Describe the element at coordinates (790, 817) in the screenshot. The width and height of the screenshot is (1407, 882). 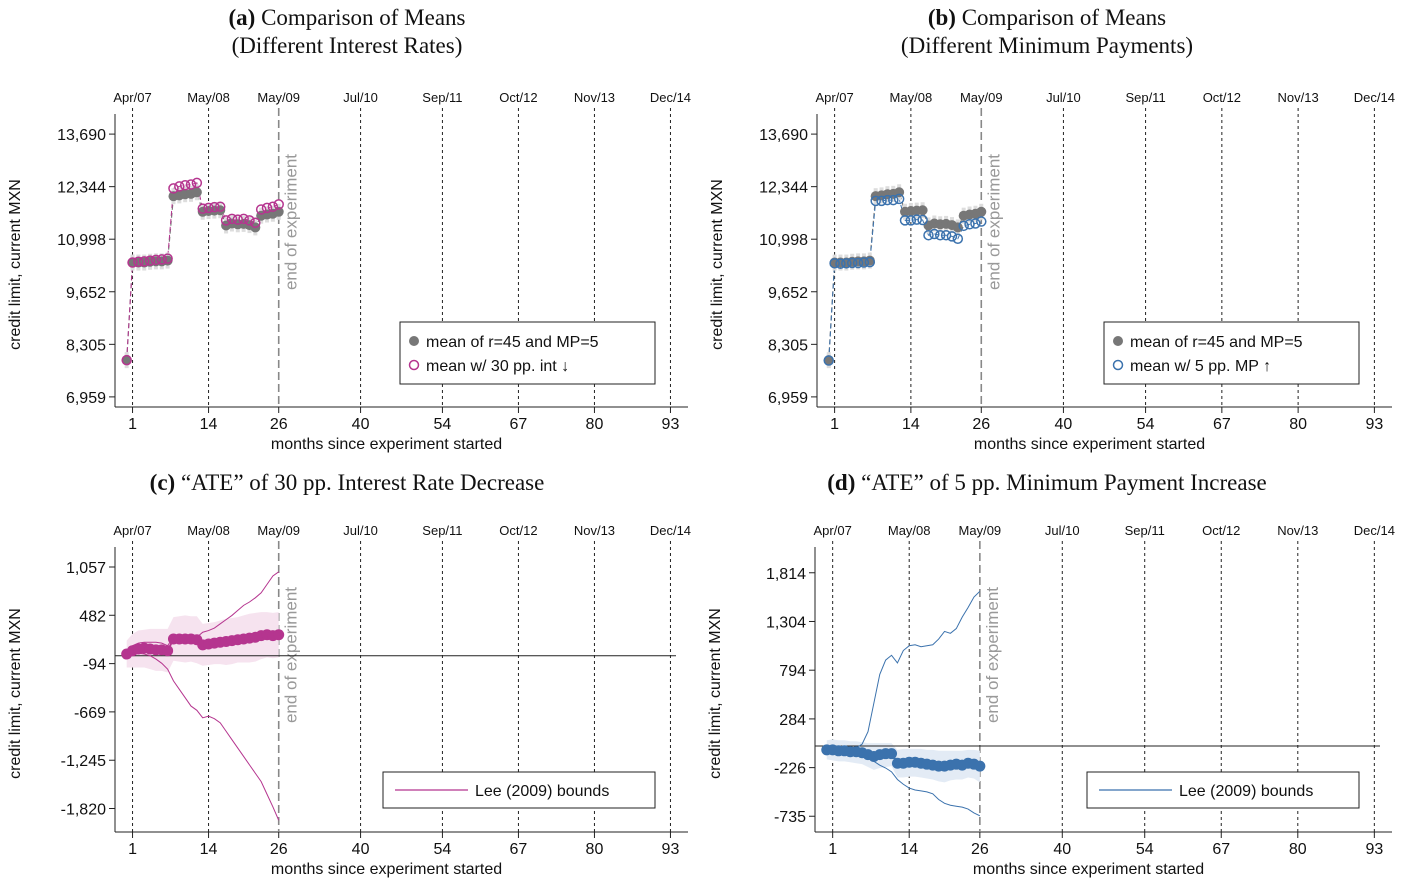
I see `y-tick-label: -735` at that location.